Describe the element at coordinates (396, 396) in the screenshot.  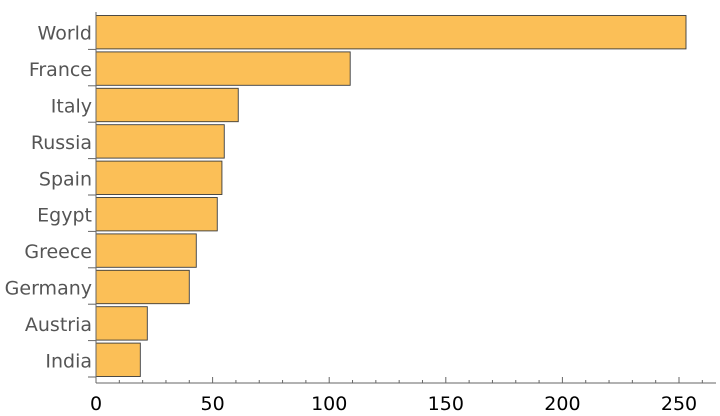
I see `x-axis-ticks: 0 50 100 150 200 250` at that location.